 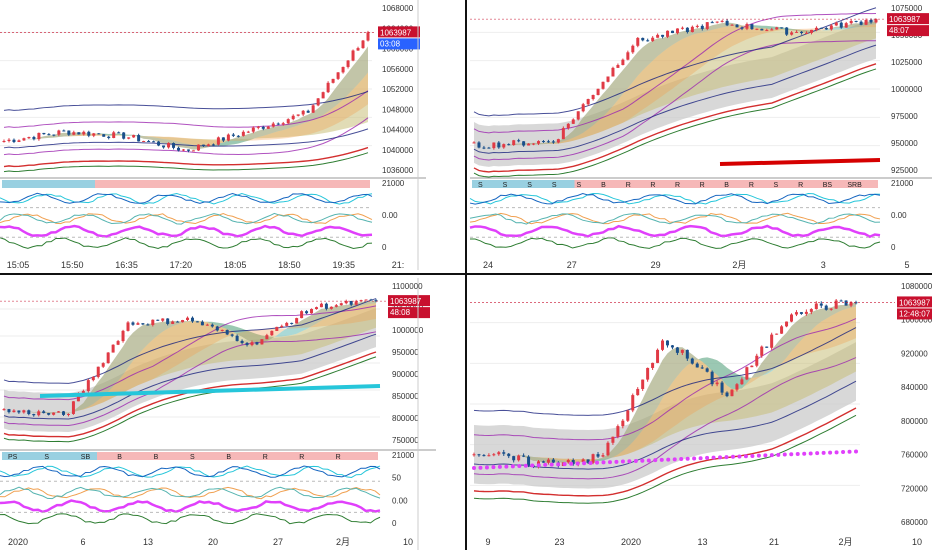 I want to click on time-axis-label: 16:35, so click(x=126, y=265).